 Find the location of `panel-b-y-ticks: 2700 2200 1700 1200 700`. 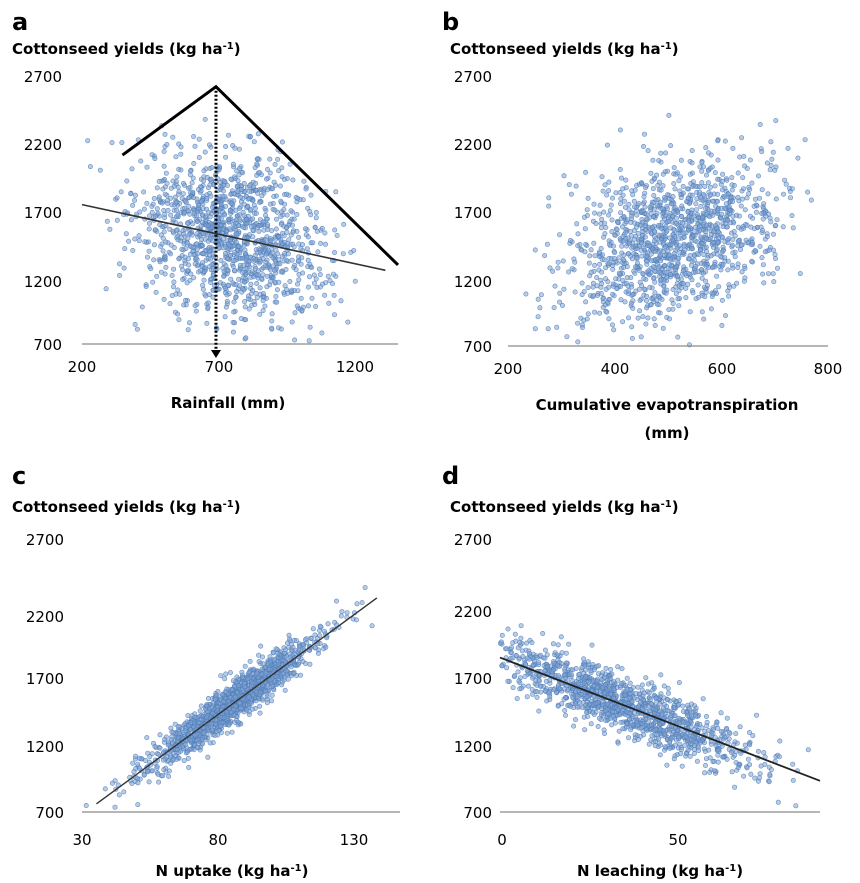

panel-b-y-ticks: 2700 2200 1700 1200 700 is located at coordinates (473, 212).